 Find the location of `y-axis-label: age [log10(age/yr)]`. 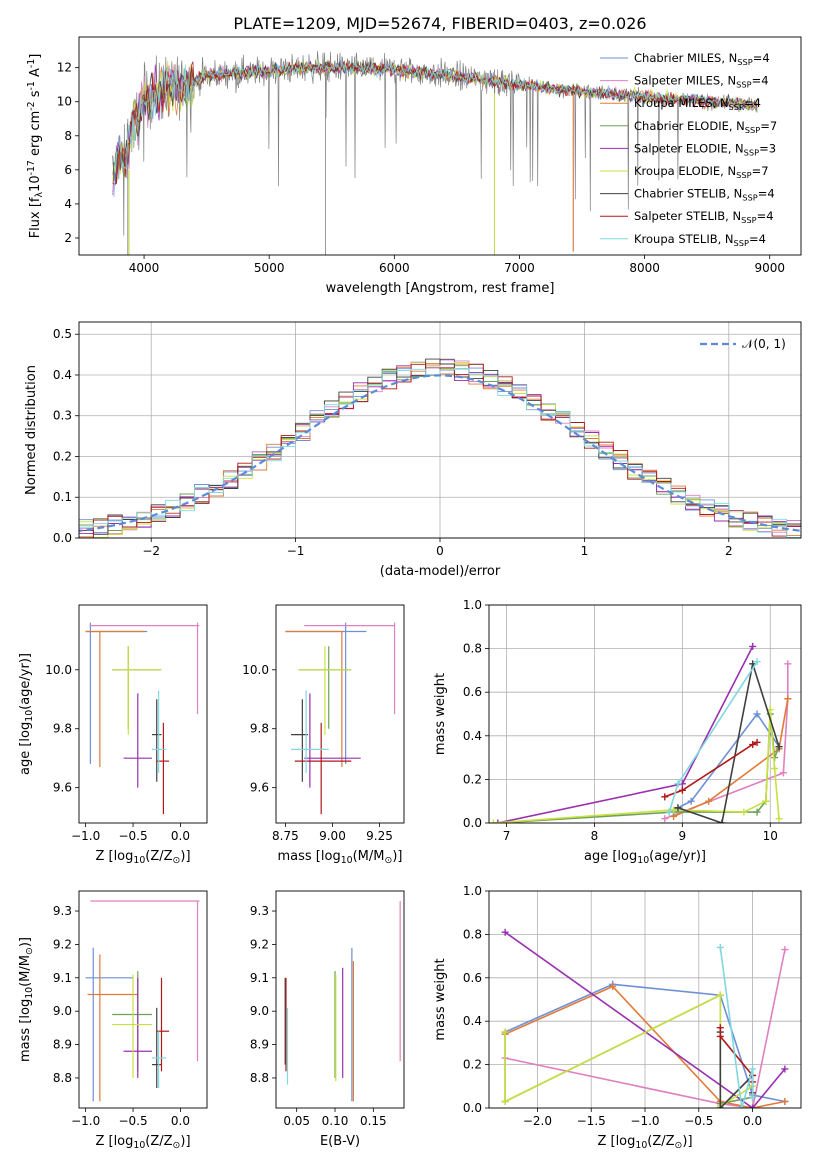

y-axis-label: age [log10(age/yr)] is located at coordinates (26, 714).